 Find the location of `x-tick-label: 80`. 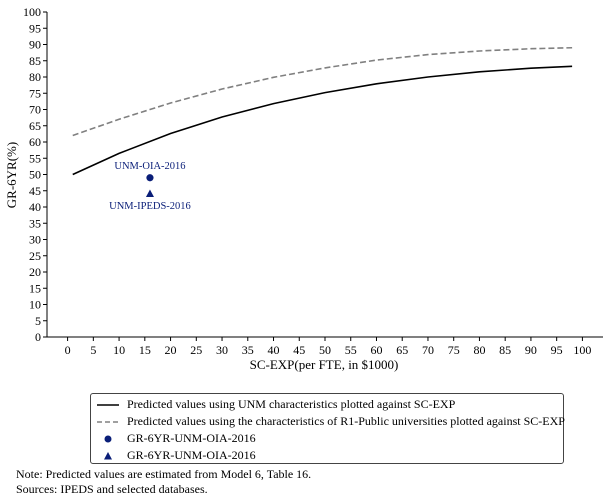

x-tick-label: 80 is located at coordinates (479, 350).